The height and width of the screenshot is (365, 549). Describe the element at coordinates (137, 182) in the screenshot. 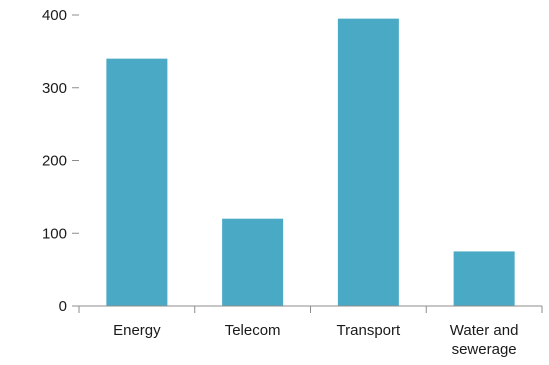

I see `bar-energy` at that location.